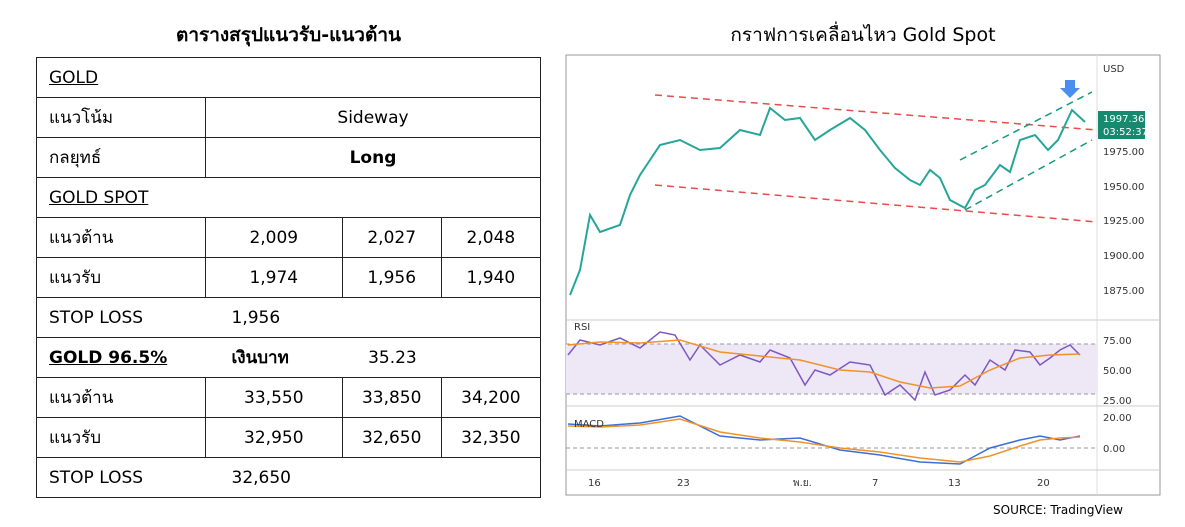 The width and height of the screenshot is (1185, 527). Describe the element at coordinates (1123, 119) in the screenshot. I see `last-price: 1997.36` at that location.